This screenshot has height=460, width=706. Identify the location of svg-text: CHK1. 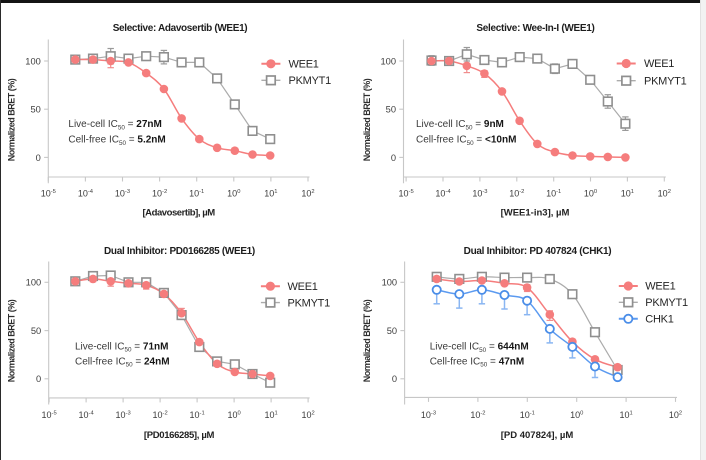
(659, 320).